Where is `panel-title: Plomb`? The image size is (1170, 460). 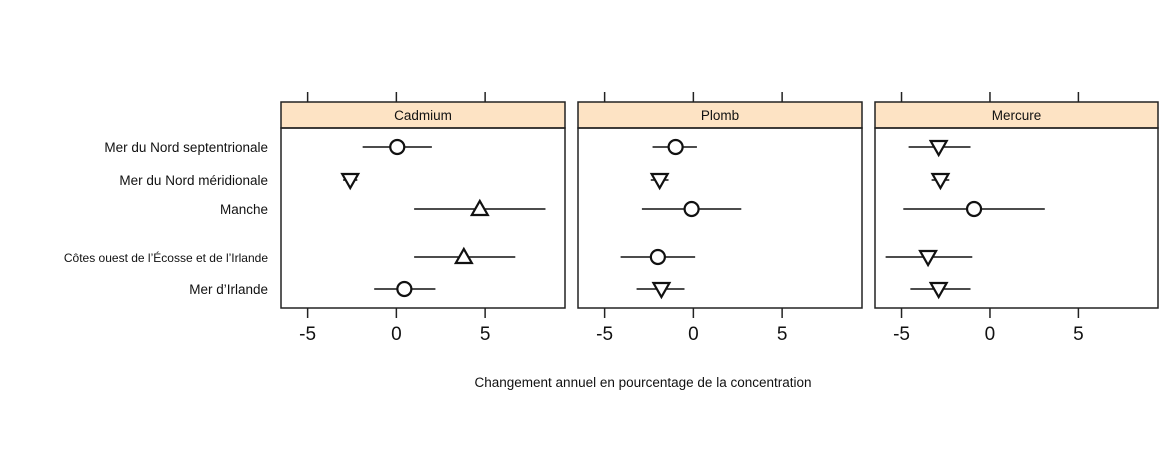 panel-title: Plomb is located at coordinates (720, 115).